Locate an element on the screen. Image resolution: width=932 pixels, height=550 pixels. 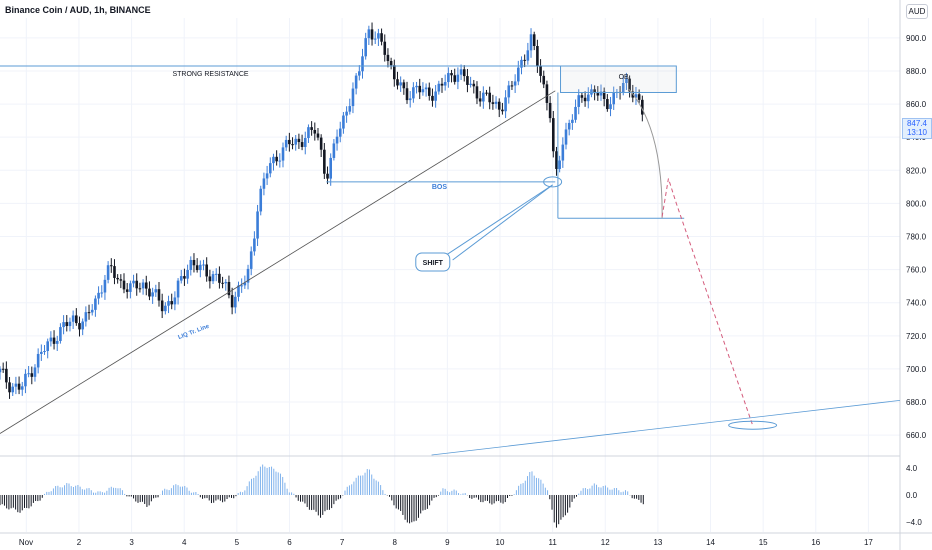
last-price-countdown: 13:10 is located at coordinates (917, 132).